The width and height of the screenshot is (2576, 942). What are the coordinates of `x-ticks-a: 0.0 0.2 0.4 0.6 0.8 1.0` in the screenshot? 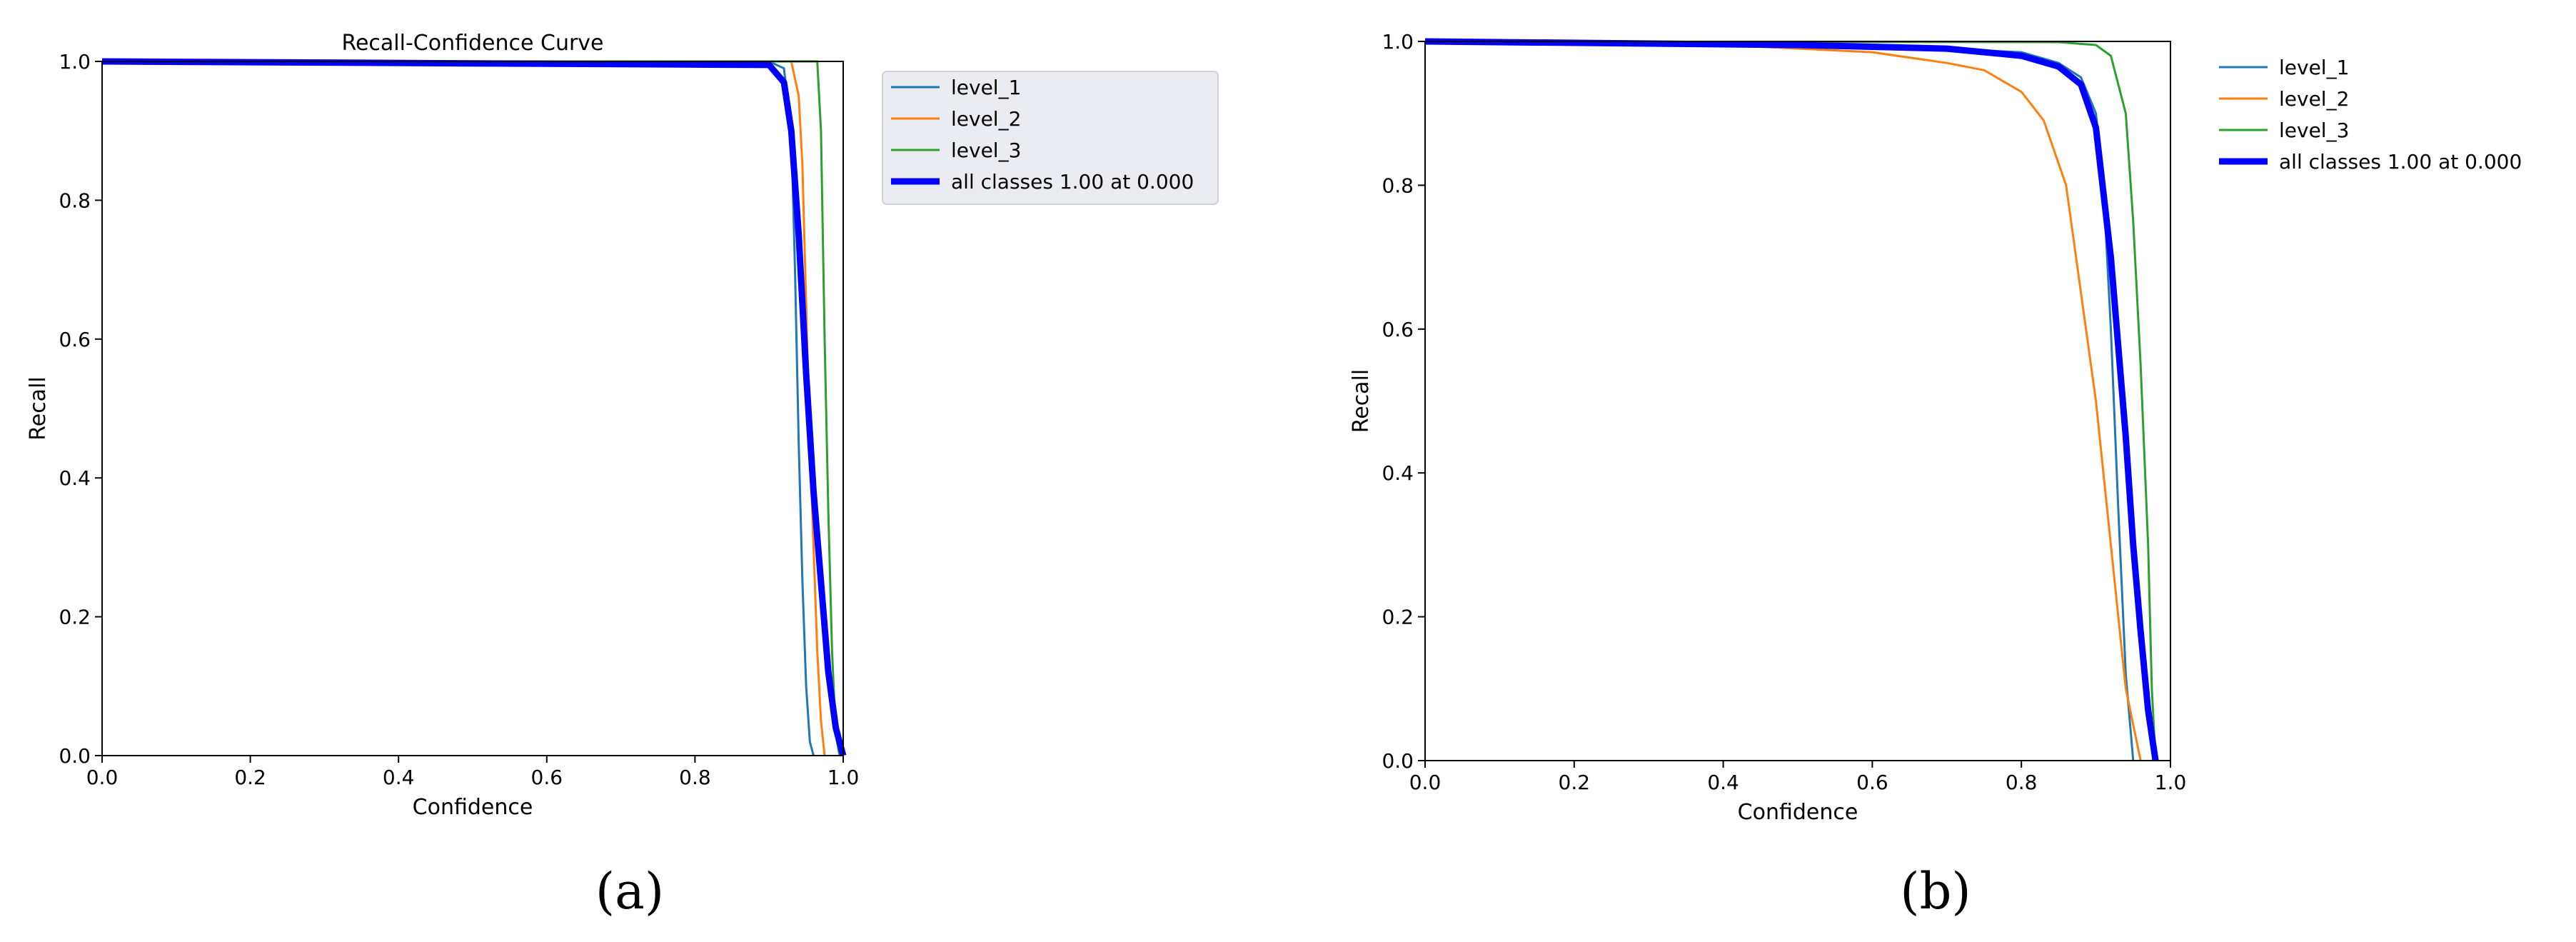 It's located at (473, 772).